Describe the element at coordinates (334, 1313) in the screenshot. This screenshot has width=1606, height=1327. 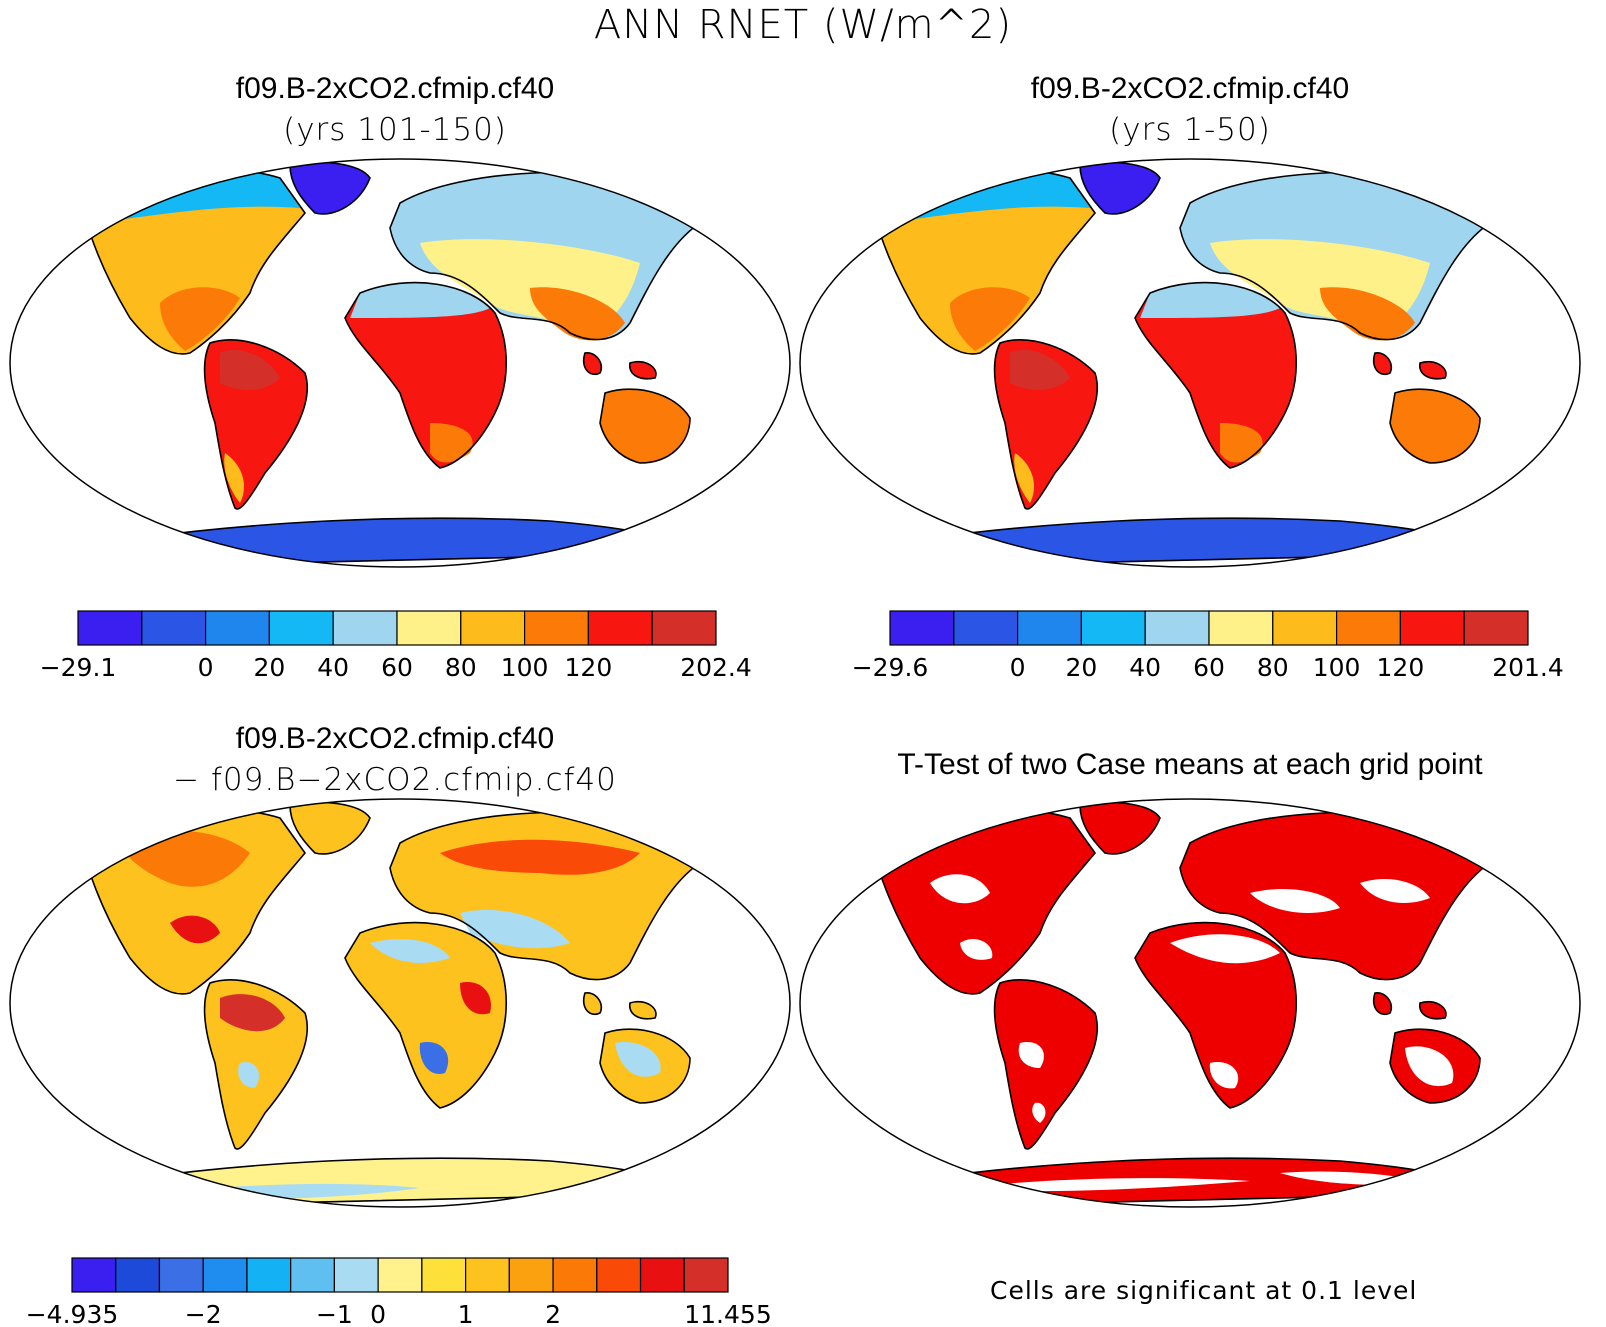
I see `colorbar-tick-label: −1` at that location.